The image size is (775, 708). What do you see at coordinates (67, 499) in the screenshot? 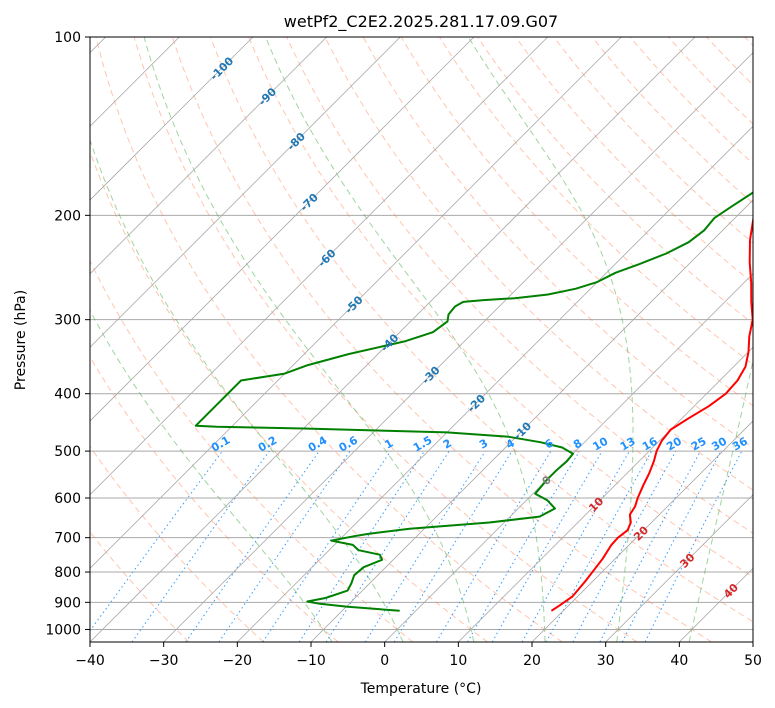
I see `y-tick-label: 600` at bounding box center [67, 499].